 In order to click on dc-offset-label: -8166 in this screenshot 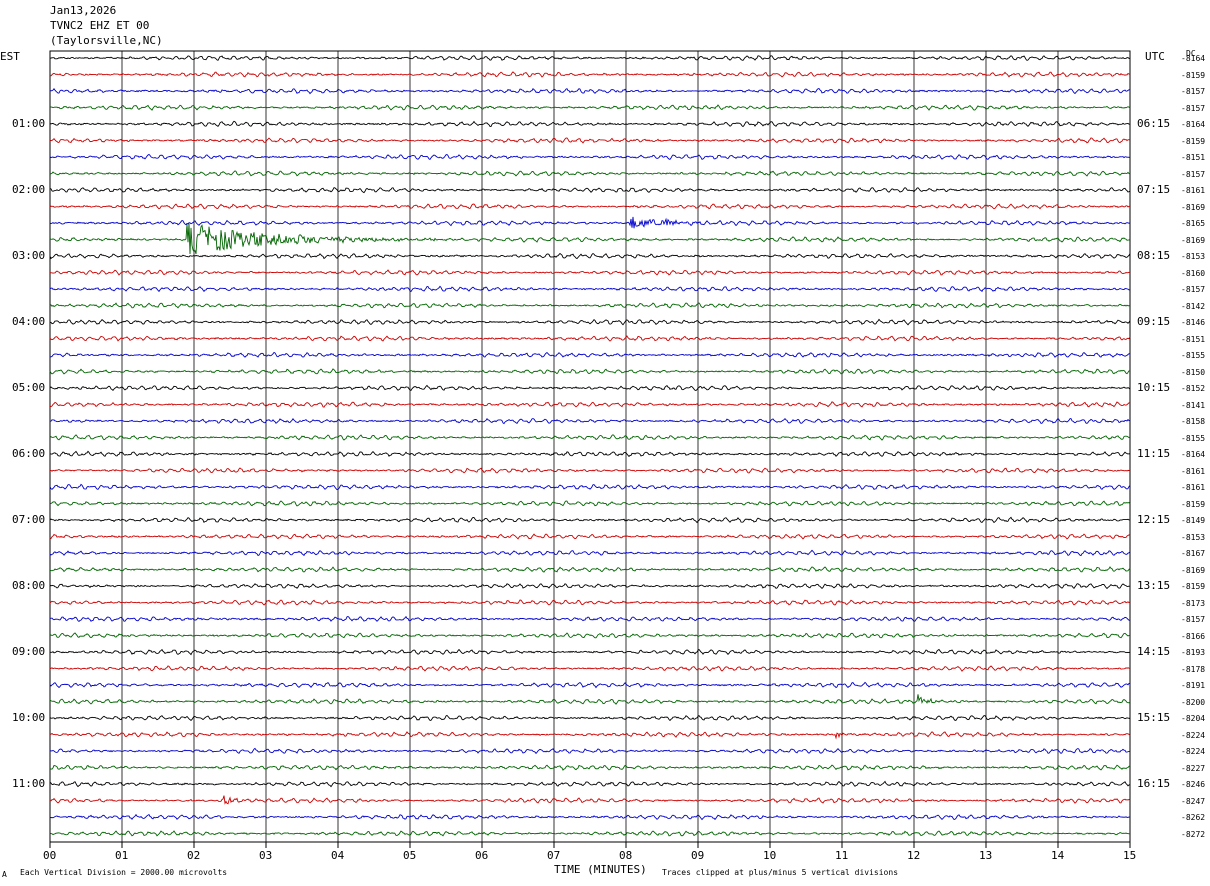, I will do `click(1193, 636)`.